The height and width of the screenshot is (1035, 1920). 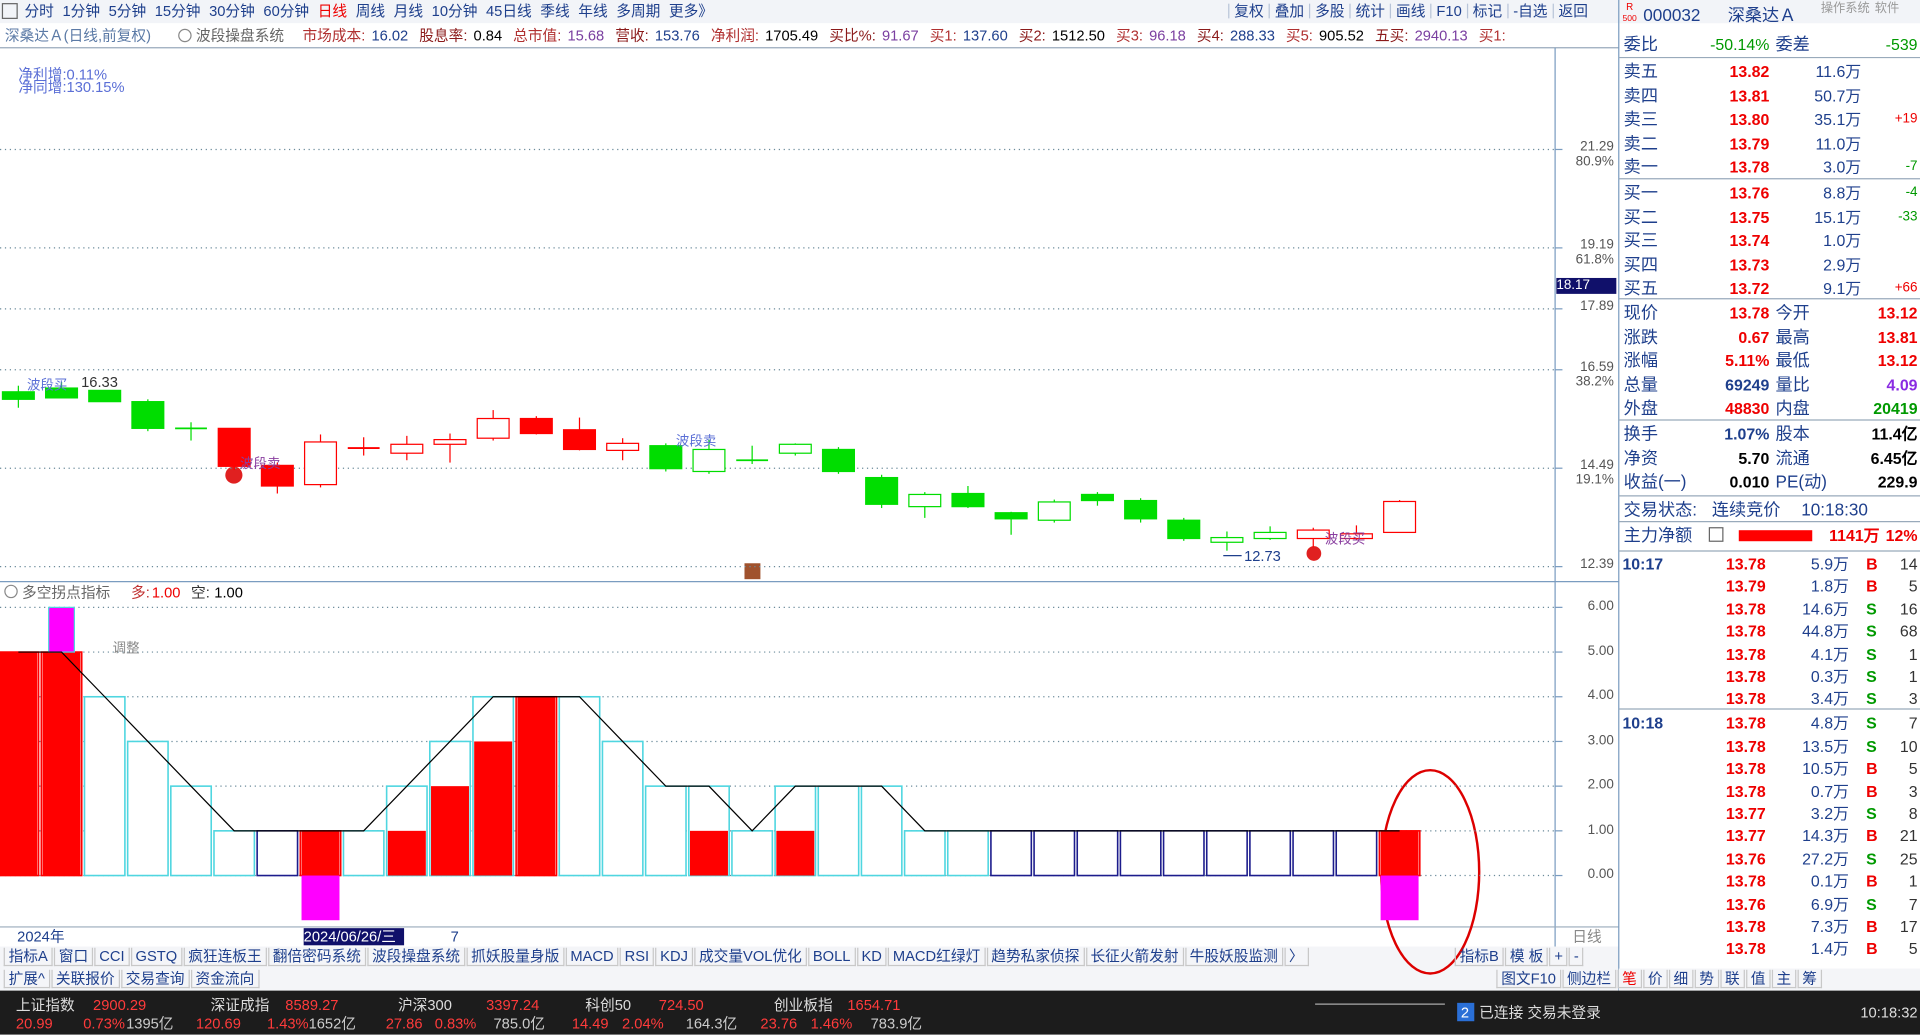 I want to click on function-tab: 关联报价, so click(x=85, y=979).